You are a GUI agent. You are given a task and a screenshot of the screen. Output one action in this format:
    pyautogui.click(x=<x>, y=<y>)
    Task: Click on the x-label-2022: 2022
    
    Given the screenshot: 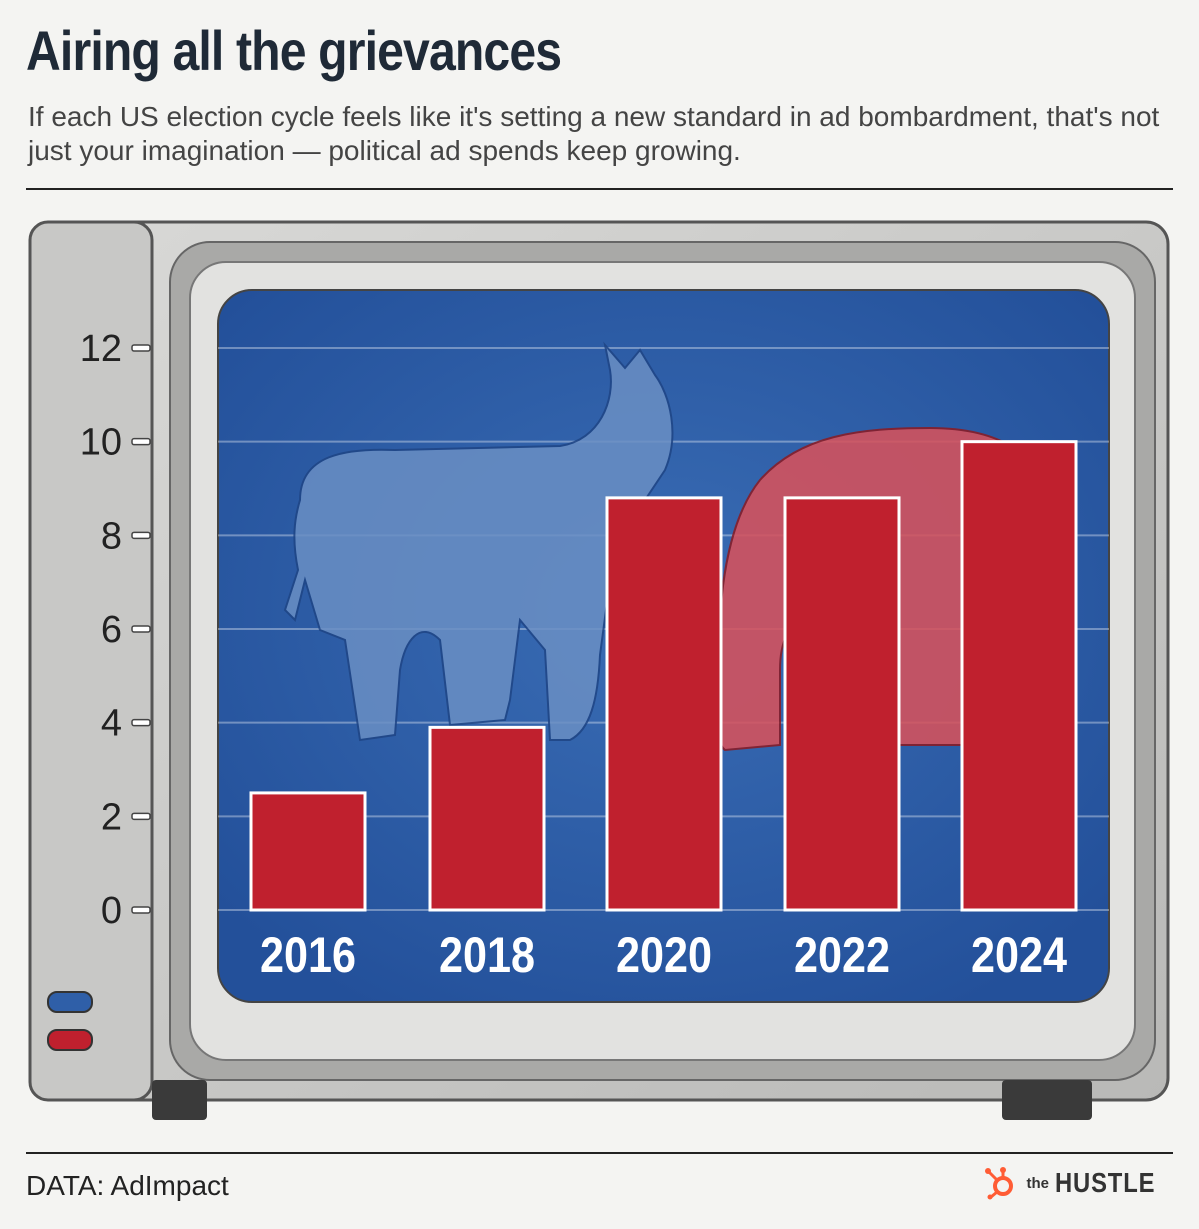 What is the action you would take?
    pyautogui.click(x=842, y=955)
    